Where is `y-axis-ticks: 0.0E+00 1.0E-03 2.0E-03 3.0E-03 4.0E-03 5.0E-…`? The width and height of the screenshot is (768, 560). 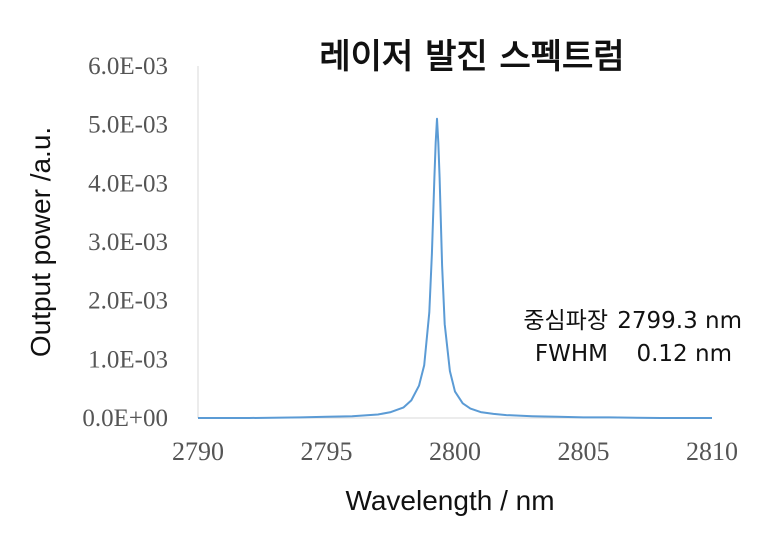
y-axis-ticks: 0.0E+00 1.0E-03 2.0E-03 3.0E-03 4.0E-03 5.0E-… is located at coordinates (125, 242).